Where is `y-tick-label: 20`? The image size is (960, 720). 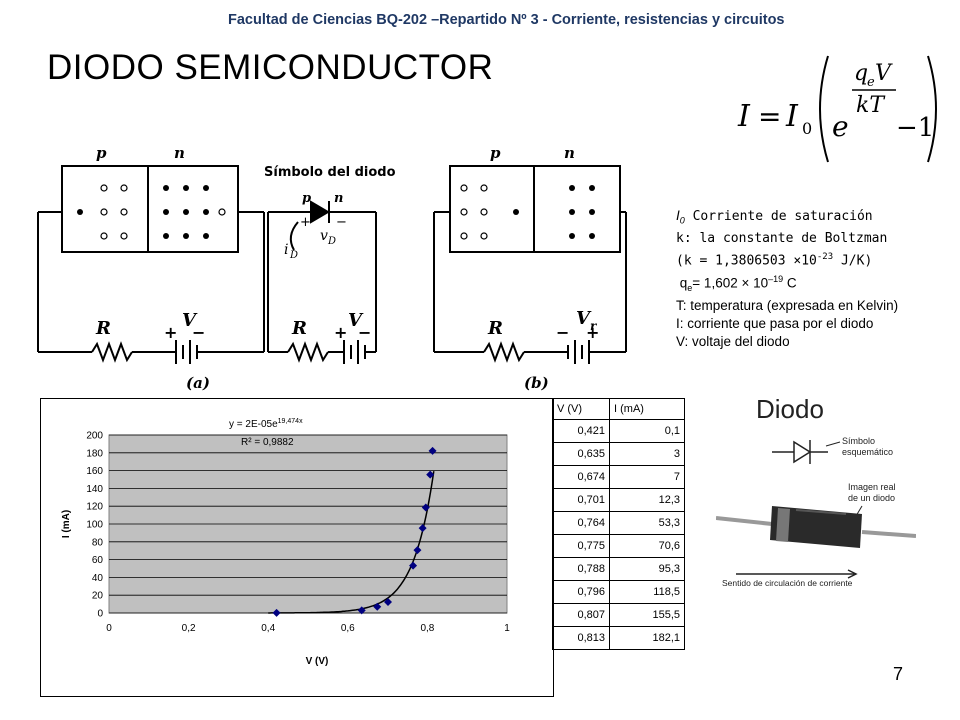
y-tick-label: 20 is located at coordinates (98, 596).